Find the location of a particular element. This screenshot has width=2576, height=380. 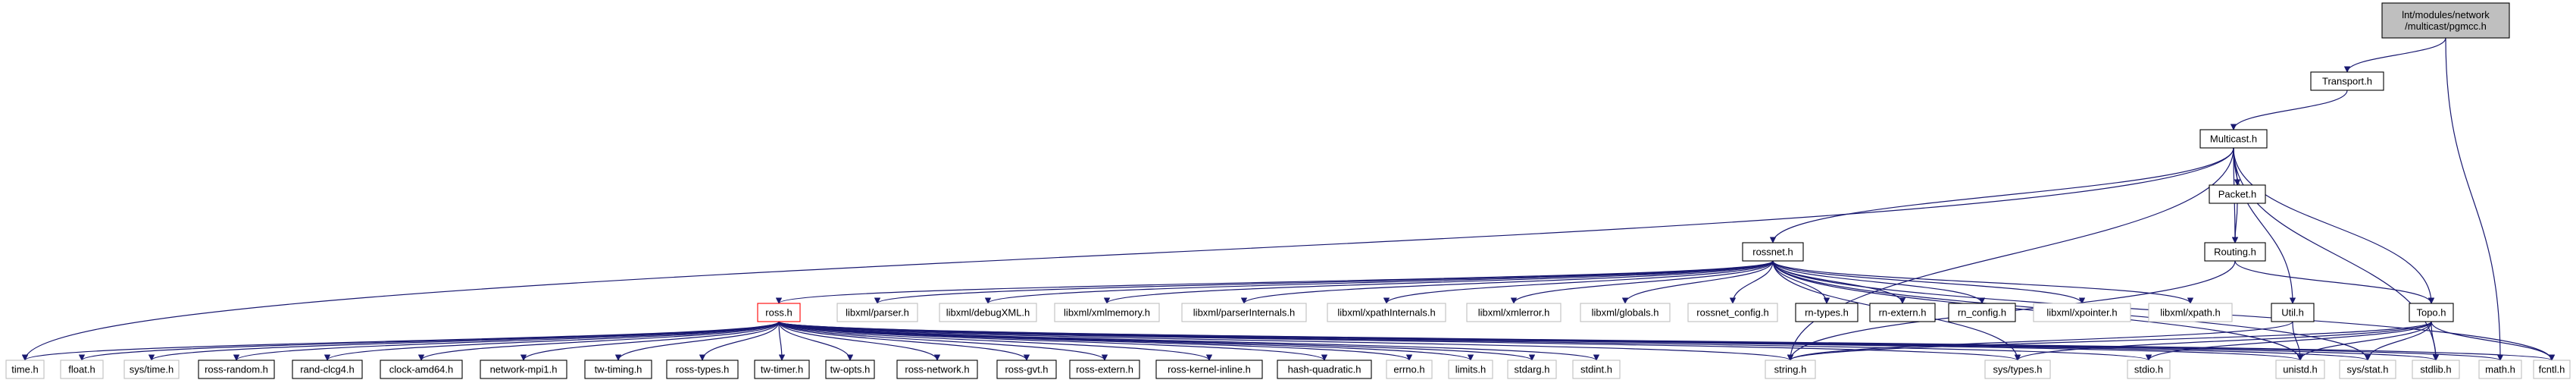

node-label: string.h is located at coordinates (1791, 369).